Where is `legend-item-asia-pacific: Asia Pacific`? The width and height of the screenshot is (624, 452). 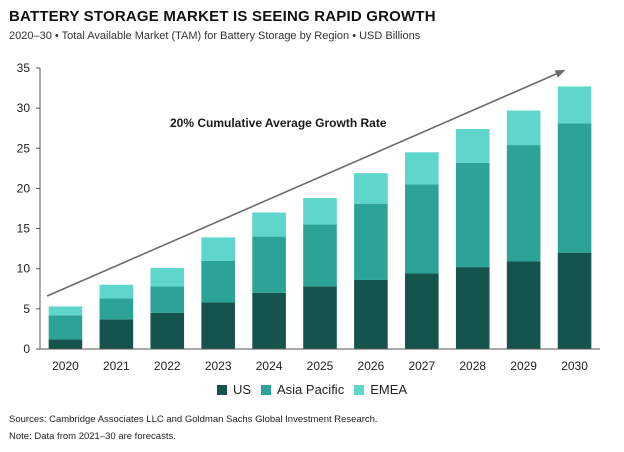
legend-item-asia-pacific: Asia Pacific is located at coordinates (302, 389).